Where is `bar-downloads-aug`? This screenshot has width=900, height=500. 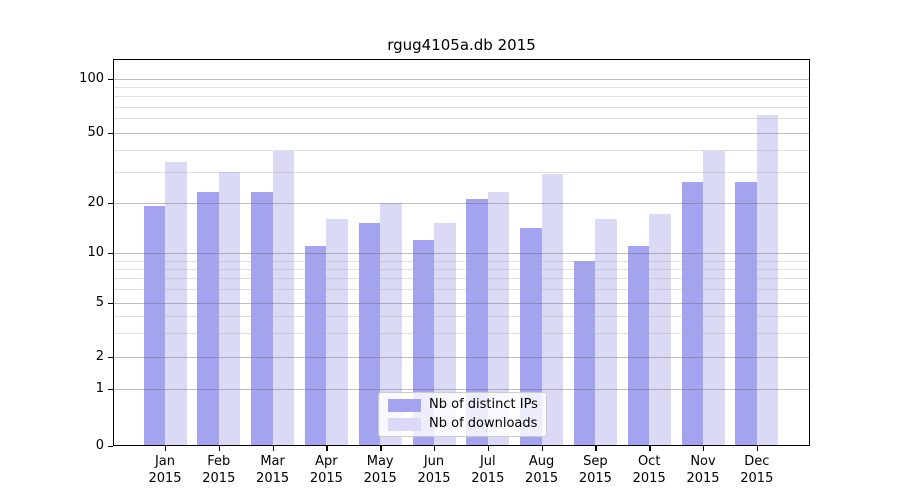 bar-downloads-aug is located at coordinates (552, 309).